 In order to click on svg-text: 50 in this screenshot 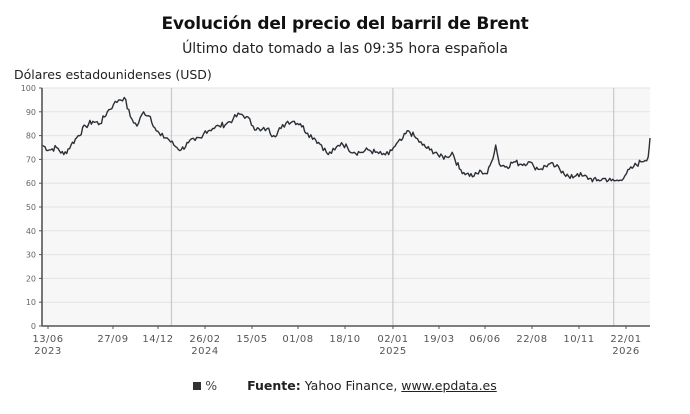, I will do `click(31, 207)`.